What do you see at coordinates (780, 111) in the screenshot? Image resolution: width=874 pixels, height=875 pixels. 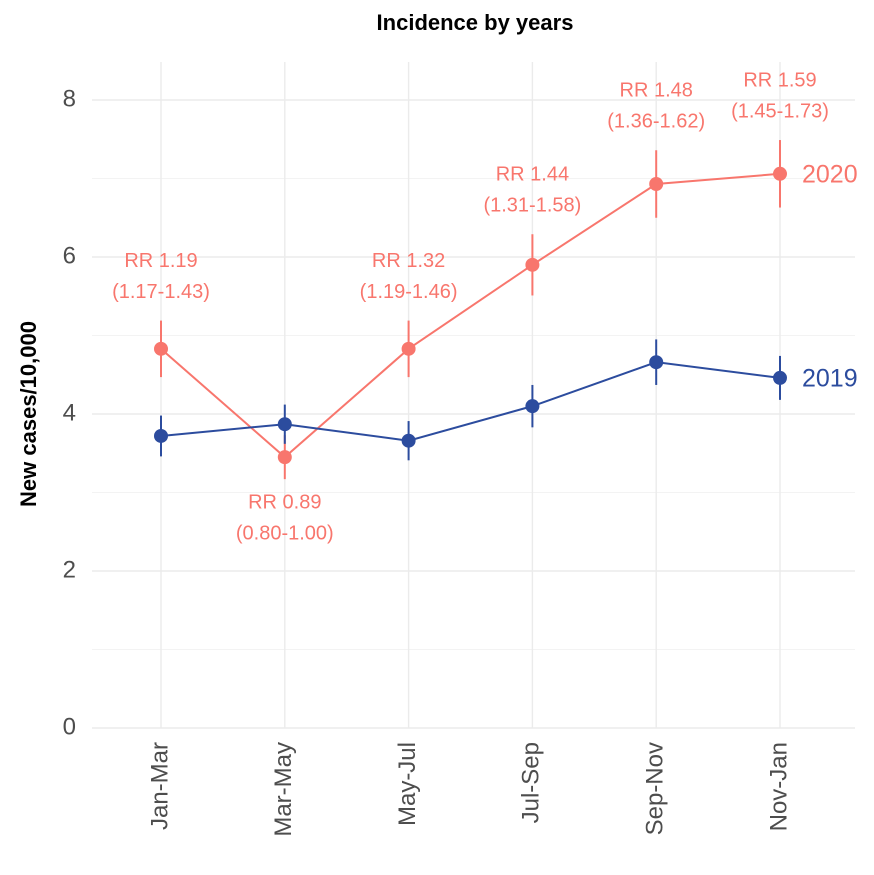 I see `annotation: (1.45-1.73)` at bounding box center [780, 111].